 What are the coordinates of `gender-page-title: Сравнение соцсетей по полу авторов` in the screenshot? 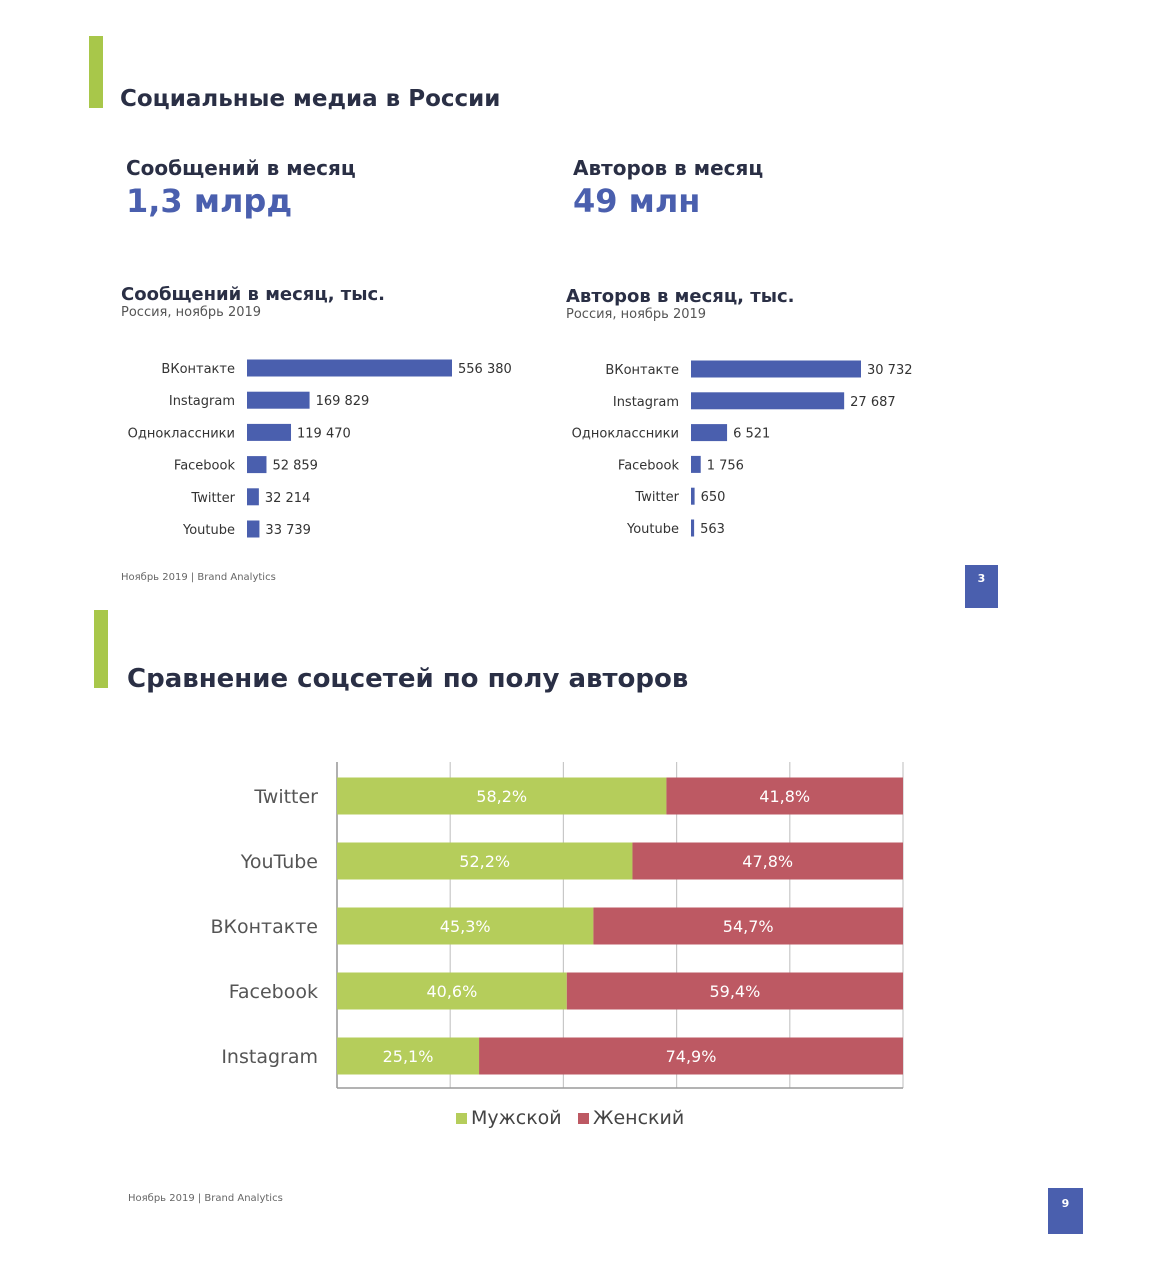 It's located at (408, 679).